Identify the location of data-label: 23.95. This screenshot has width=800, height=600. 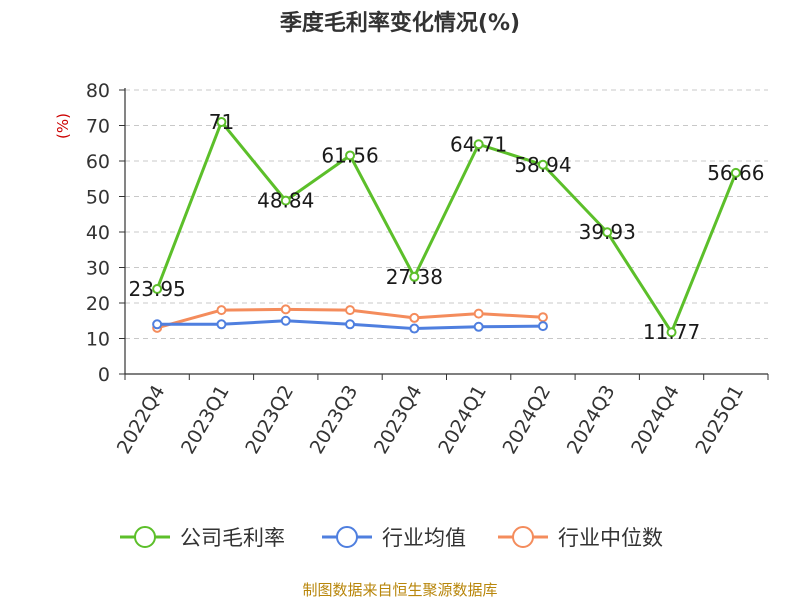
(157, 289).